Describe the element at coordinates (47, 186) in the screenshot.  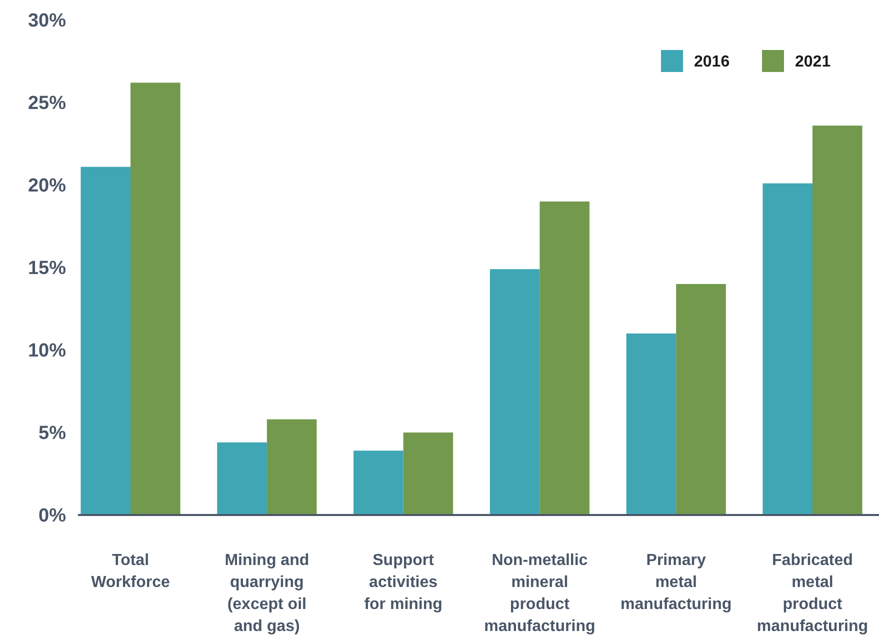
I see `y-tick-label: 20%` at that location.